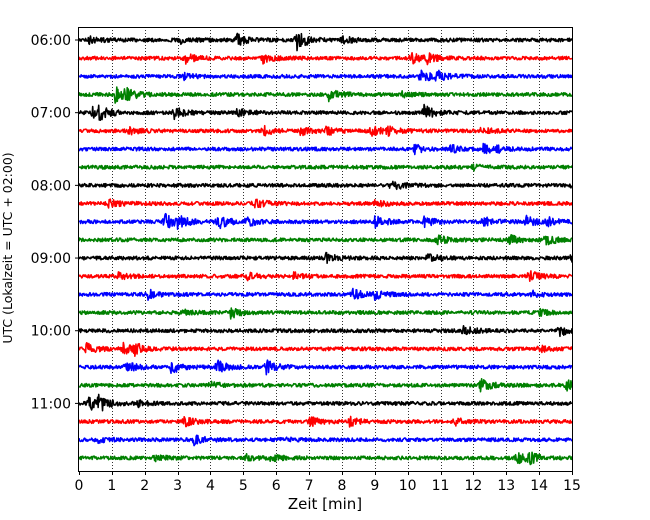  Describe the element at coordinates (473, 486) in the screenshot. I see `x-tick-label: 12` at that location.